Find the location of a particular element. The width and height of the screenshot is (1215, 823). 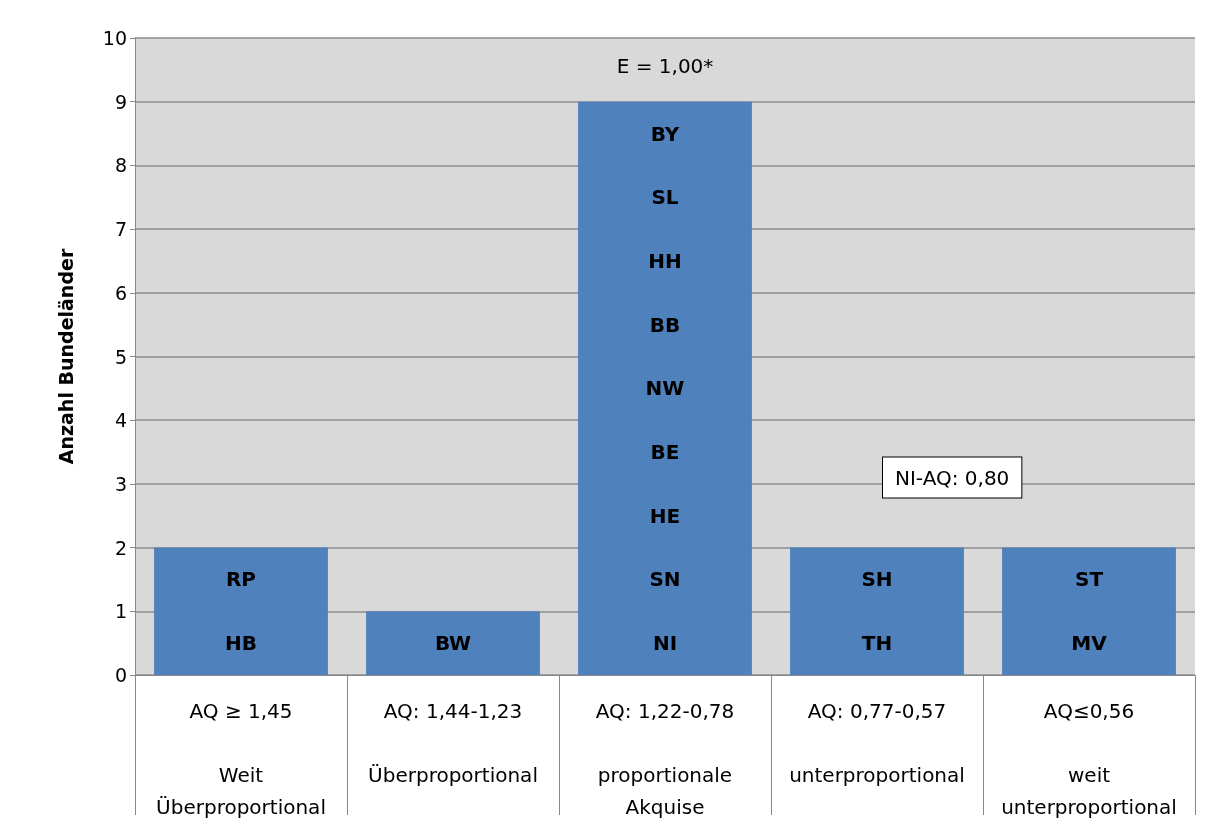

y-tick-label: 0 is located at coordinates (120, 675).